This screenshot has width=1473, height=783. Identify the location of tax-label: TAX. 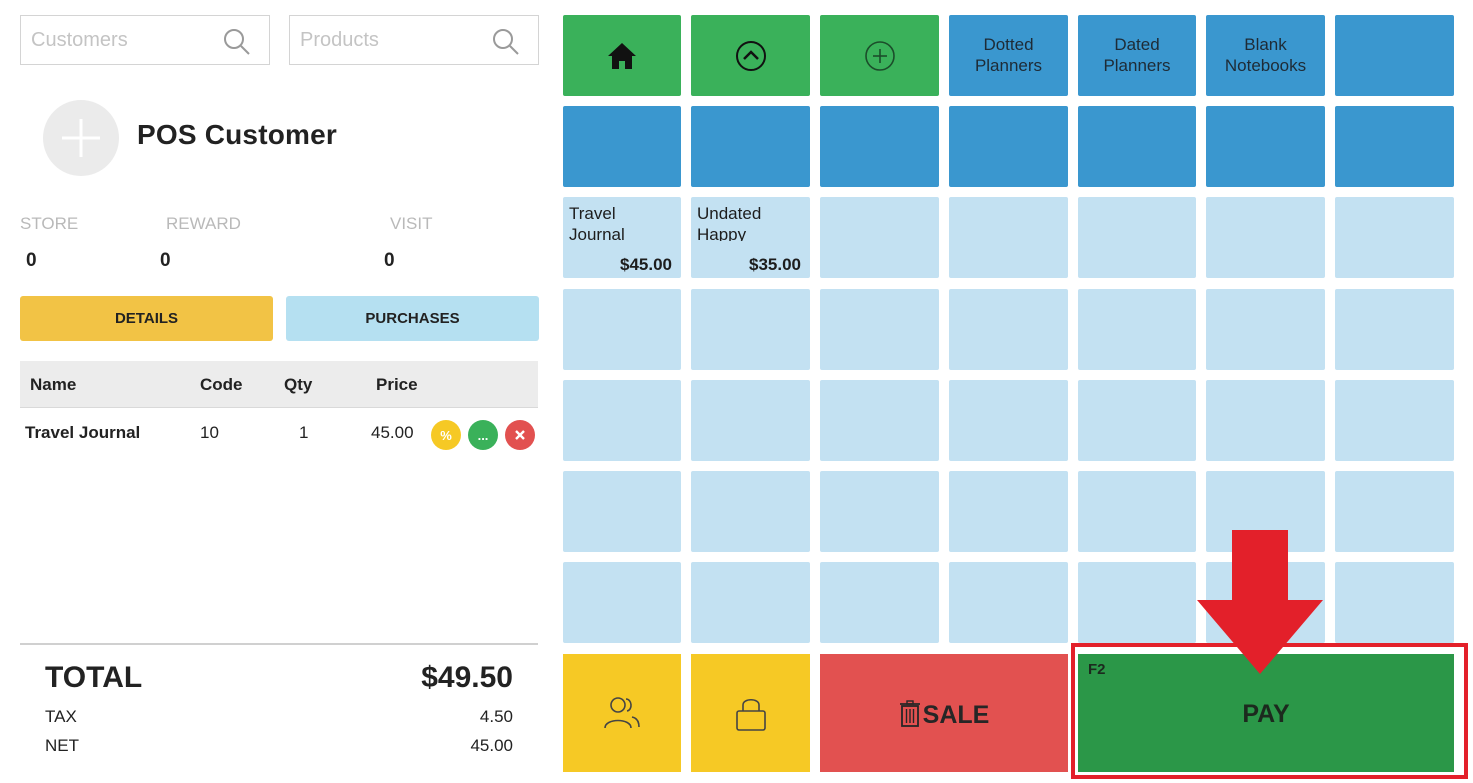
(61, 716).